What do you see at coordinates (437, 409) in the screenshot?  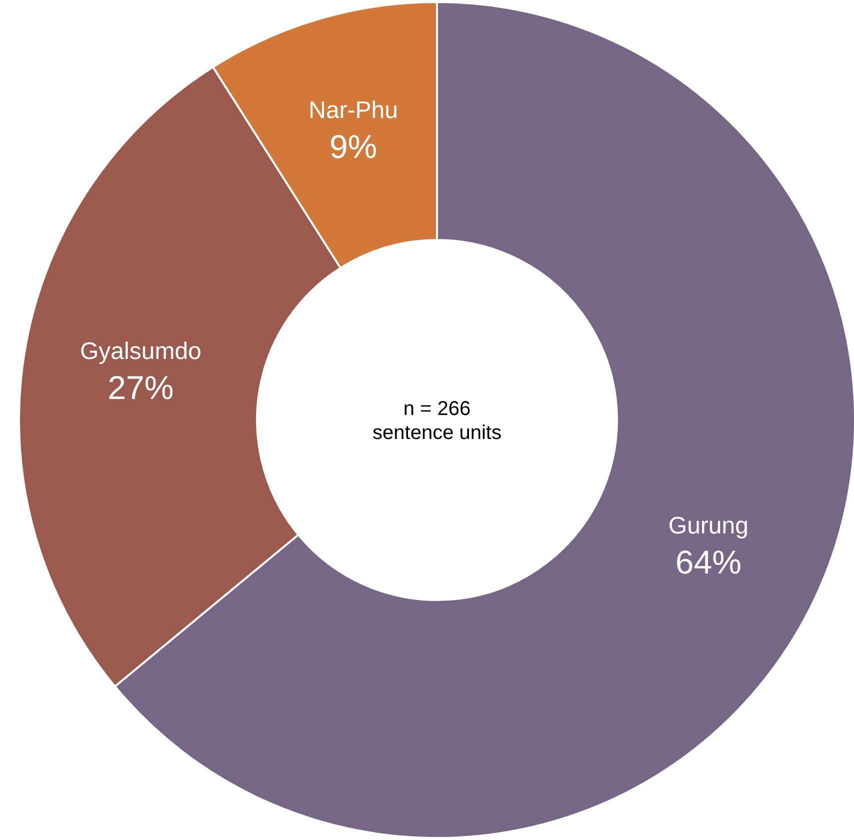 I see `text: n = 266` at bounding box center [437, 409].